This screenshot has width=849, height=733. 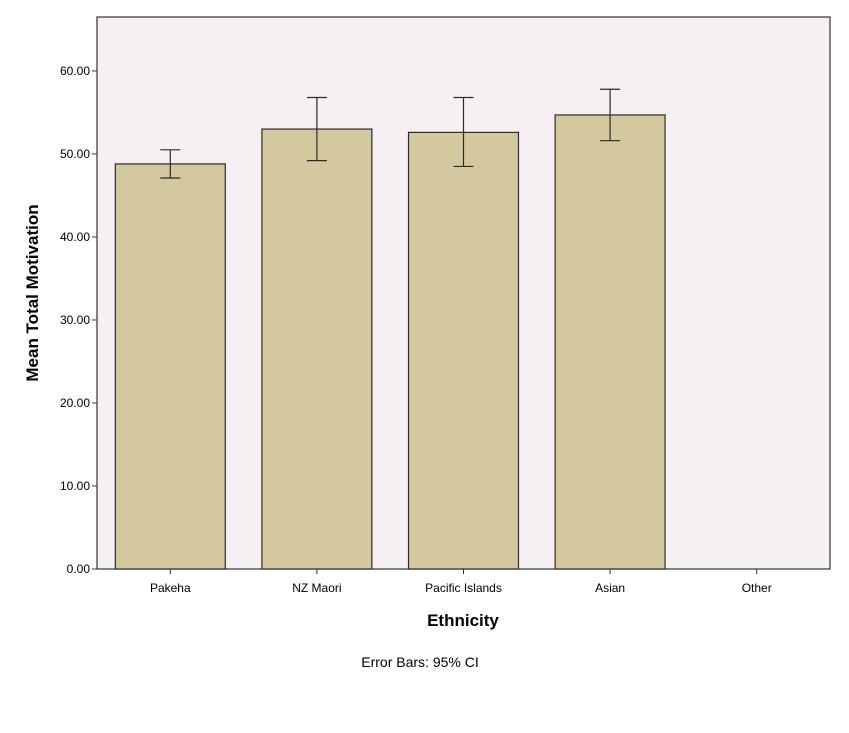 What do you see at coordinates (75, 403) in the screenshot?
I see `y-tick-label: 20.00` at bounding box center [75, 403].